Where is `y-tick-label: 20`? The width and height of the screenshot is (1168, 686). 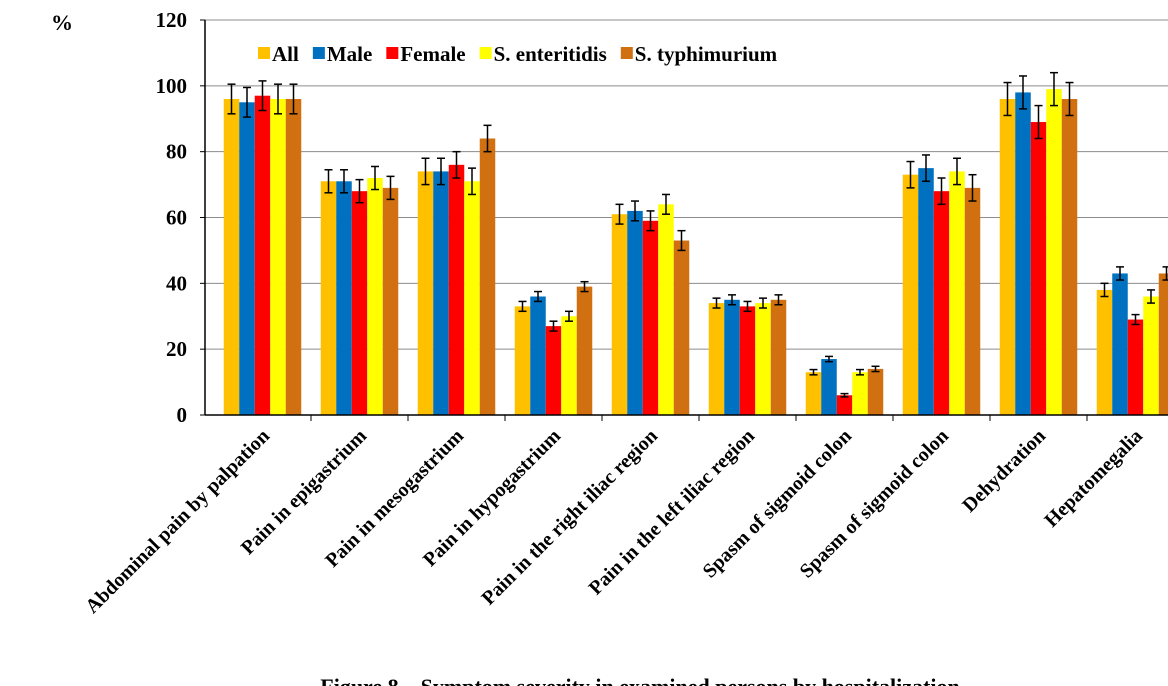
y-tick-label: 20 is located at coordinates (176, 349).